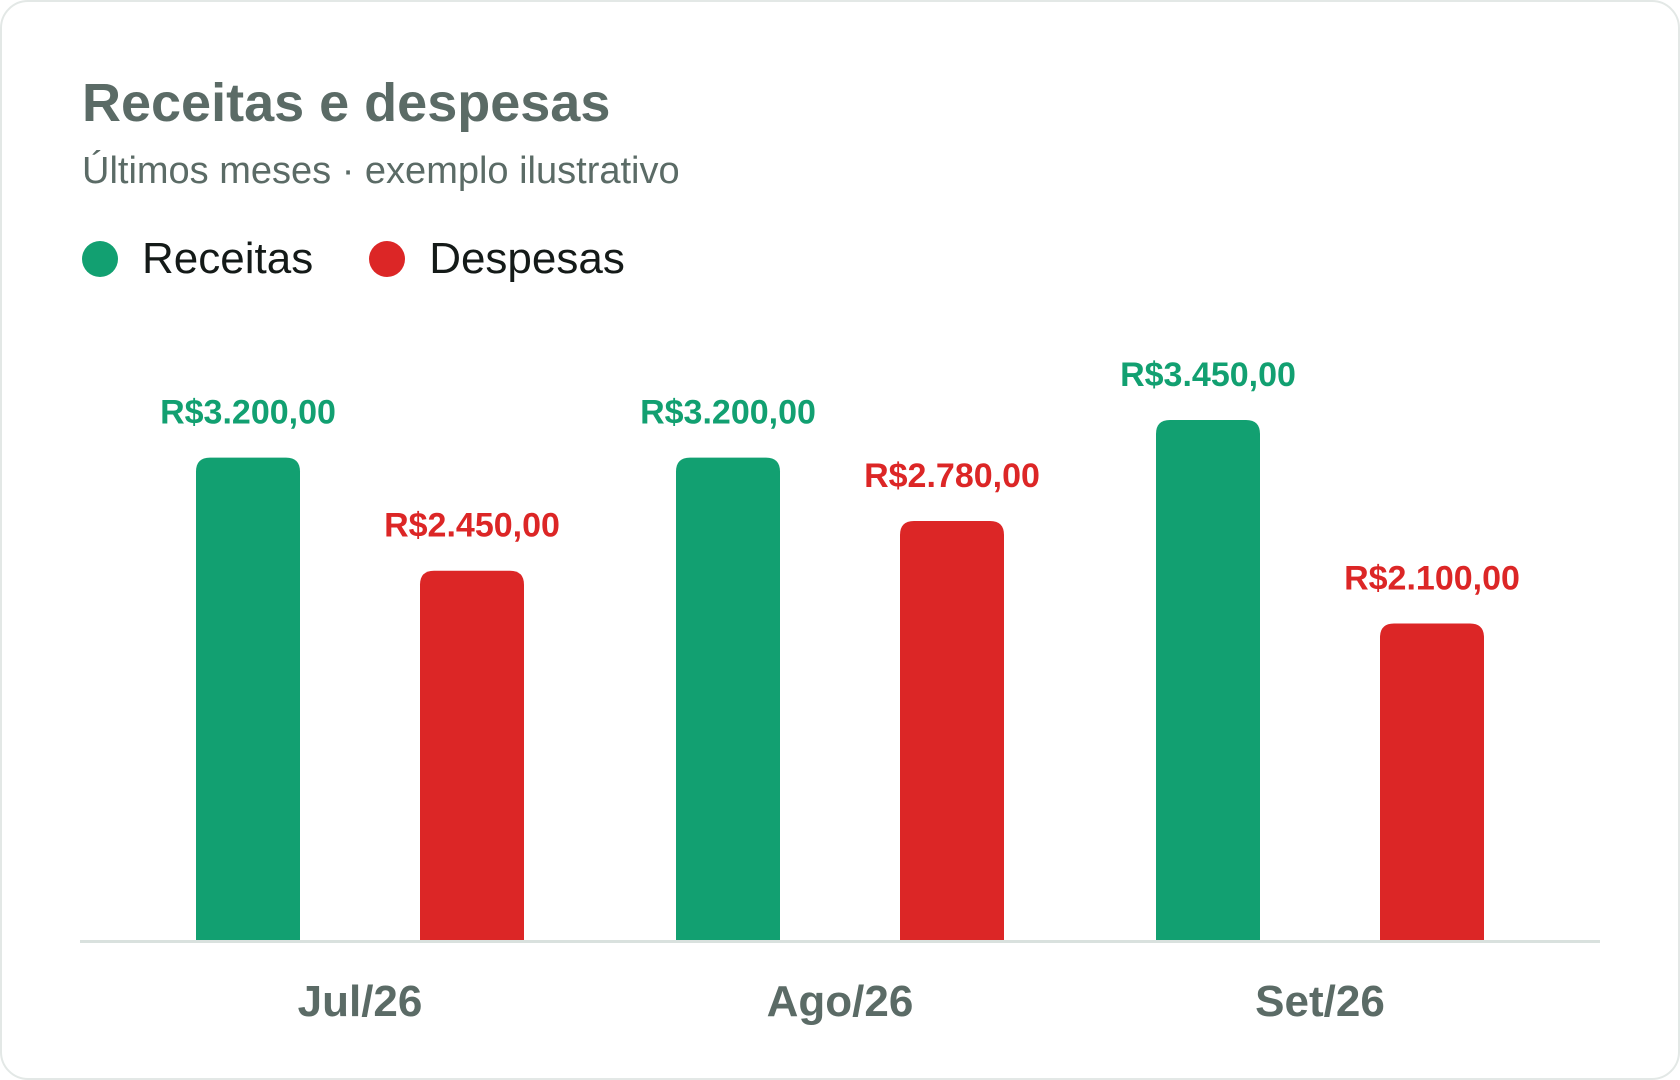 Image resolution: width=1680 pixels, height=1080 pixels. I want to click on legend-item-receitas: Receitas, so click(197, 259).